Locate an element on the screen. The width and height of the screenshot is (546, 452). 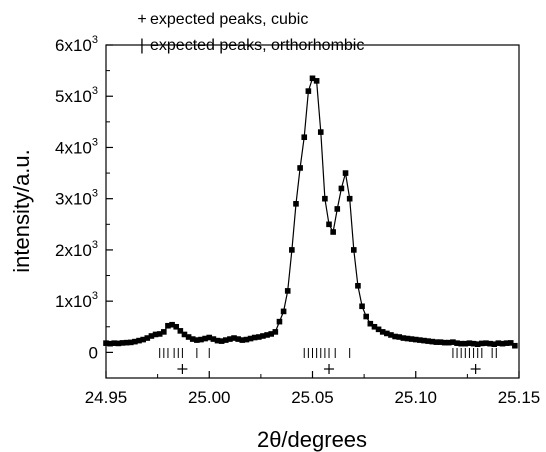
x-tick-label: 25.10 is located at coordinates (415, 397).